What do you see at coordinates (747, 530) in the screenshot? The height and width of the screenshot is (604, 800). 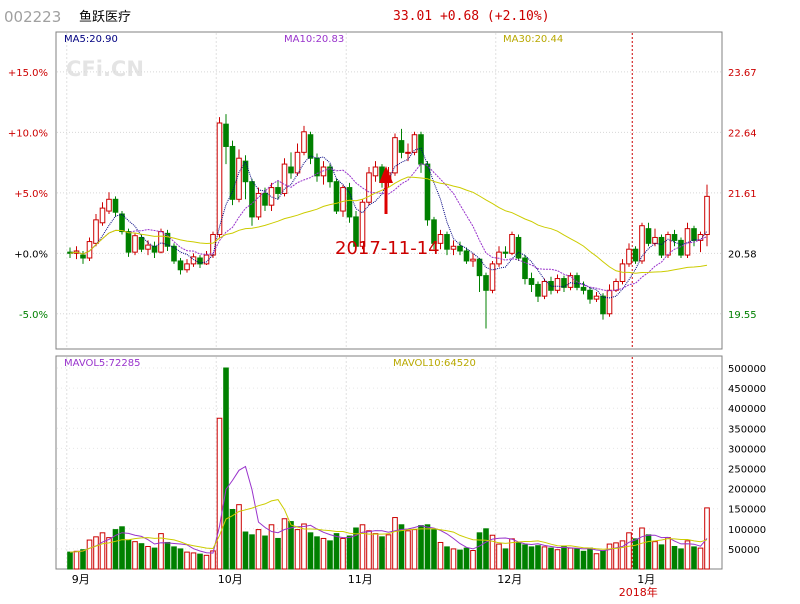 I see `volume-tick-label: 100000` at bounding box center [747, 530].